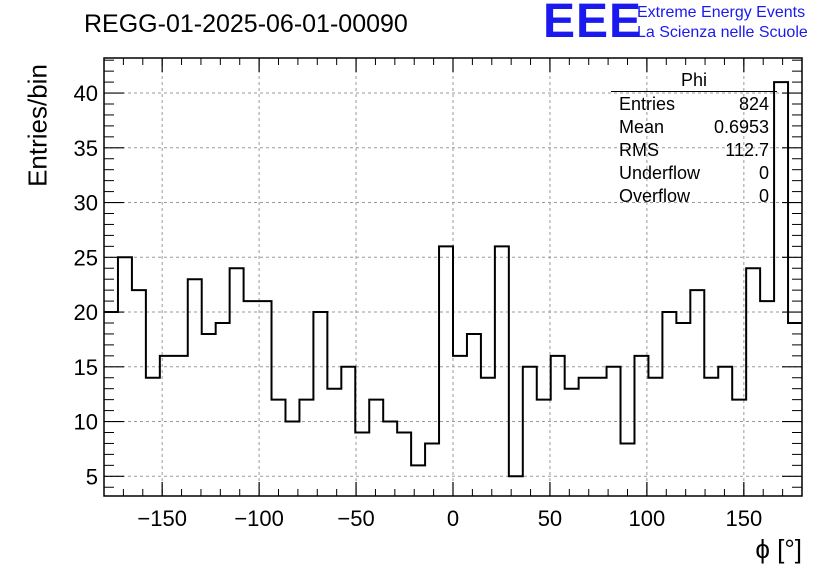 Image resolution: width=836 pixels, height=572 pixels. Describe the element at coordinates (647, 104) in the screenshot. I see `stats-label: Entries` at that location.